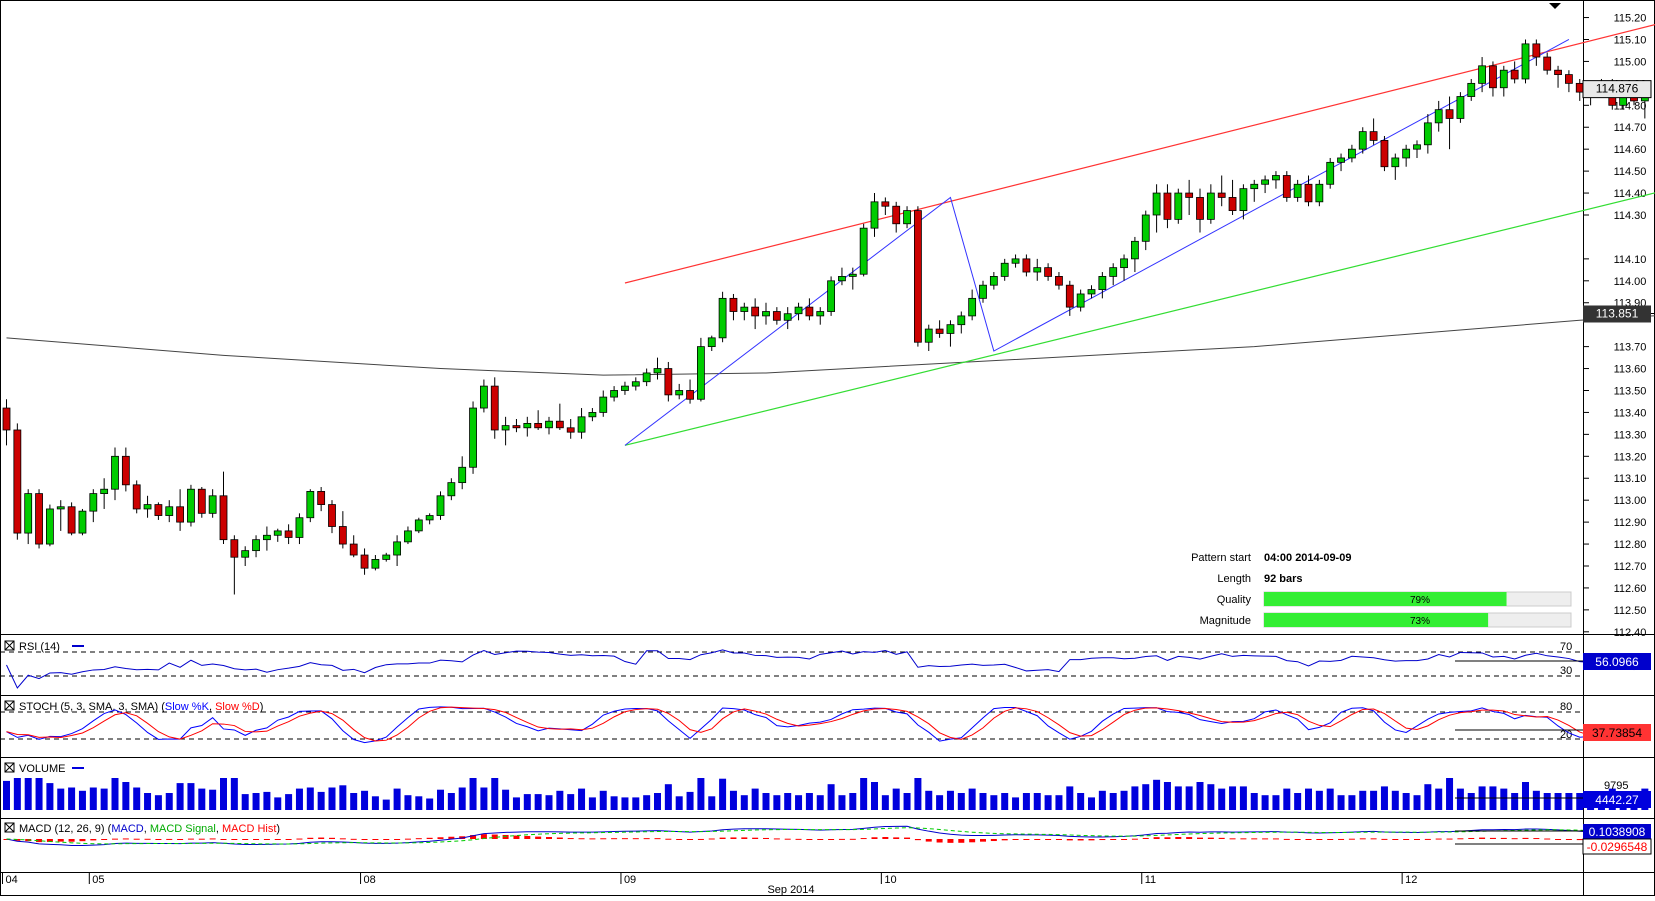  What do you see at coordinates (1221, 558) in the screenshot?
I see `pattern-start-label: Pattern start` at bounding box center [1221, 558].